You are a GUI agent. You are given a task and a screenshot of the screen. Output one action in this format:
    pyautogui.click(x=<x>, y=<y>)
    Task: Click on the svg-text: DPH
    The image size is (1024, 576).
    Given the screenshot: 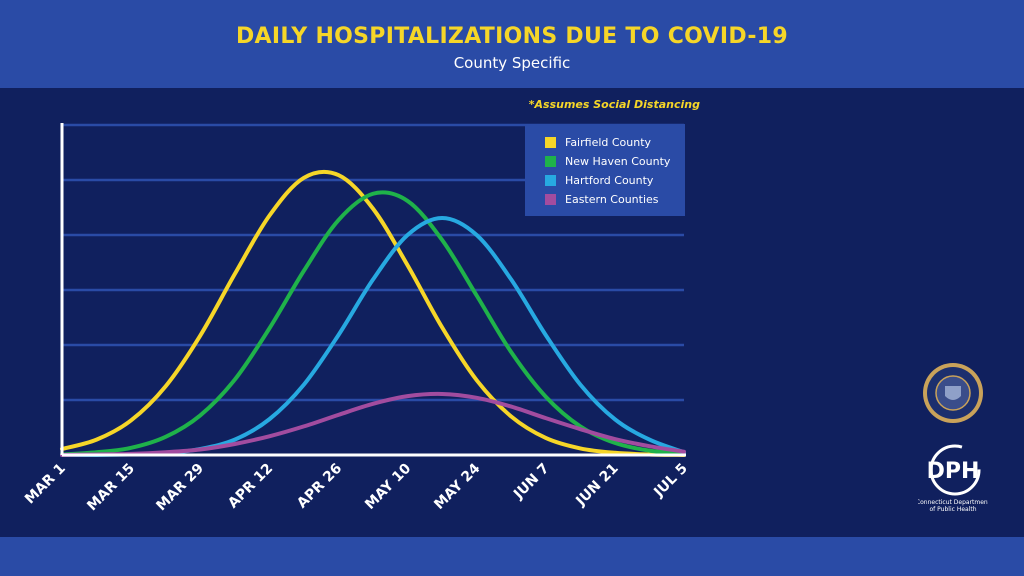 What is the action you would take?
    pyautogui.click(x=953, y=471)
    